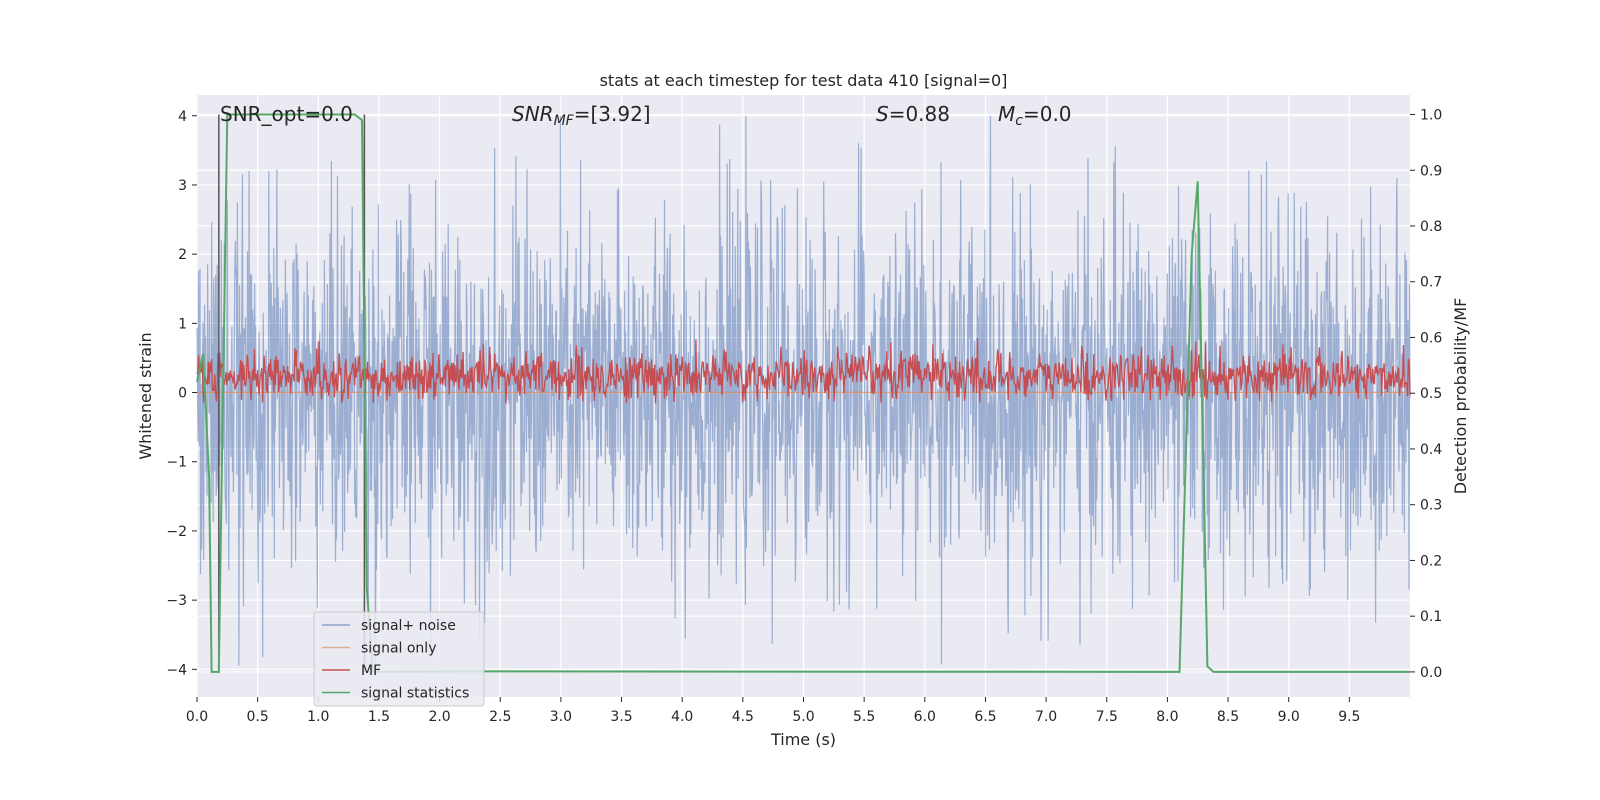 This screenshot has height=800, width=1600. Describe the element at coordinates (371, 671) in the screenshot. I see `legend-label-2: MF` at that location.